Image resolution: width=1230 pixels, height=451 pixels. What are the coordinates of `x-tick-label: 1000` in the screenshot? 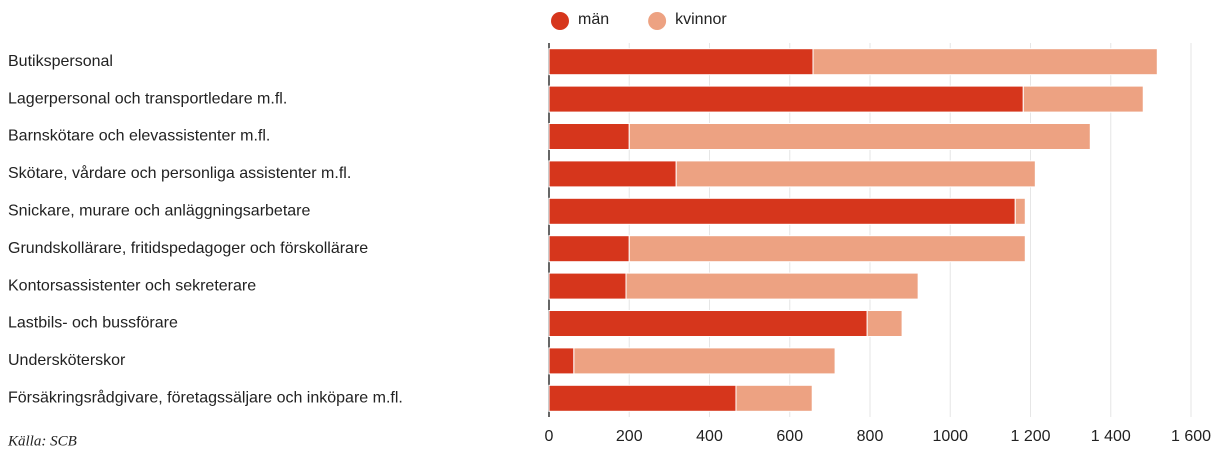 It's located at (950, 436).